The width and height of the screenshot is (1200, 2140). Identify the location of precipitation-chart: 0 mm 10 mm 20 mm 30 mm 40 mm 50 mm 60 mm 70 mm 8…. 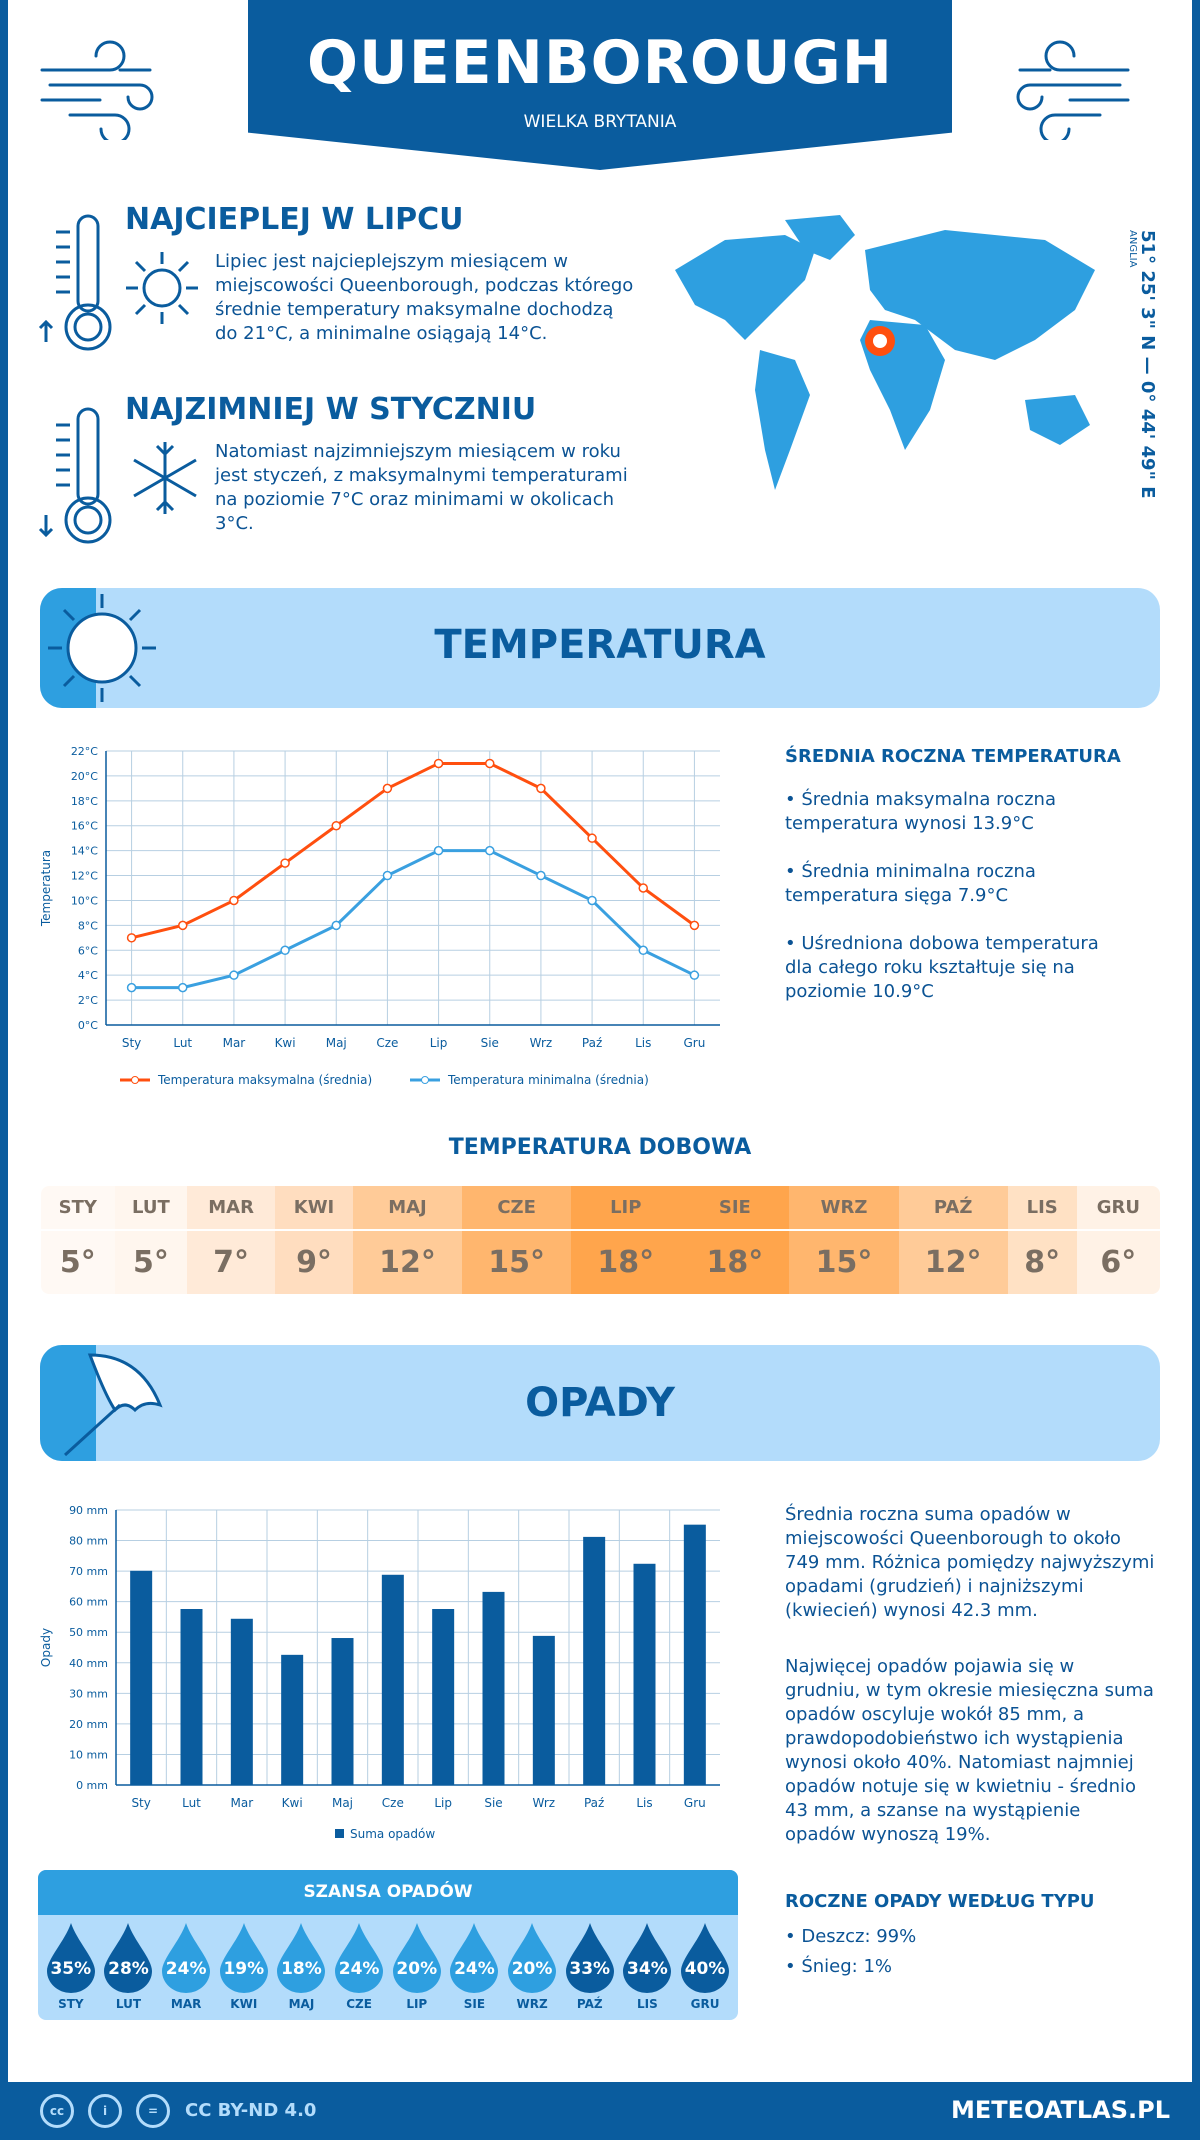
(379, 1672).